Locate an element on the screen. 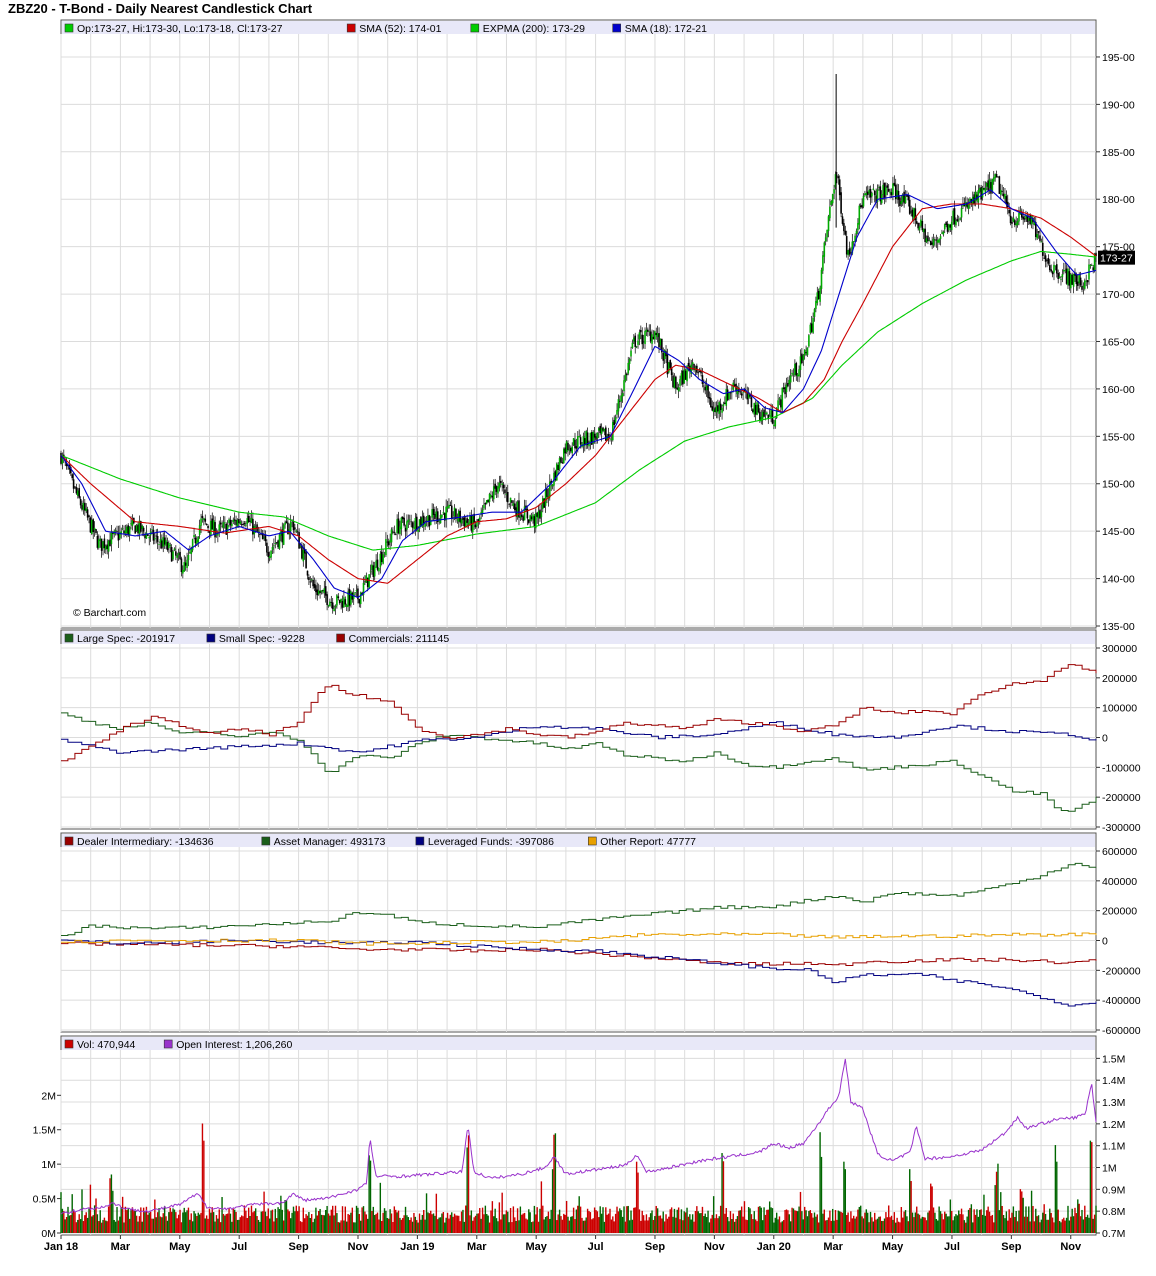 This screenshot has height=1276, width=1156. legend-swatch is located at coordinates (420, 841).